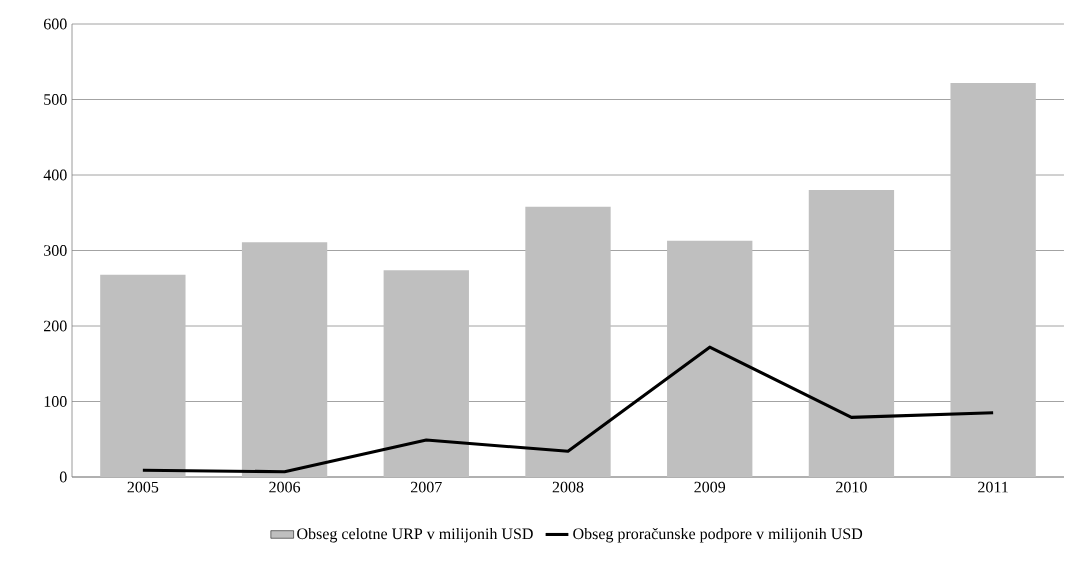  What do you see at coordinates (718, 535) in the screenshot?
I see `legend-label: Obseg proračunske podpore v milijonih USD` at bounding box center [718, 535].